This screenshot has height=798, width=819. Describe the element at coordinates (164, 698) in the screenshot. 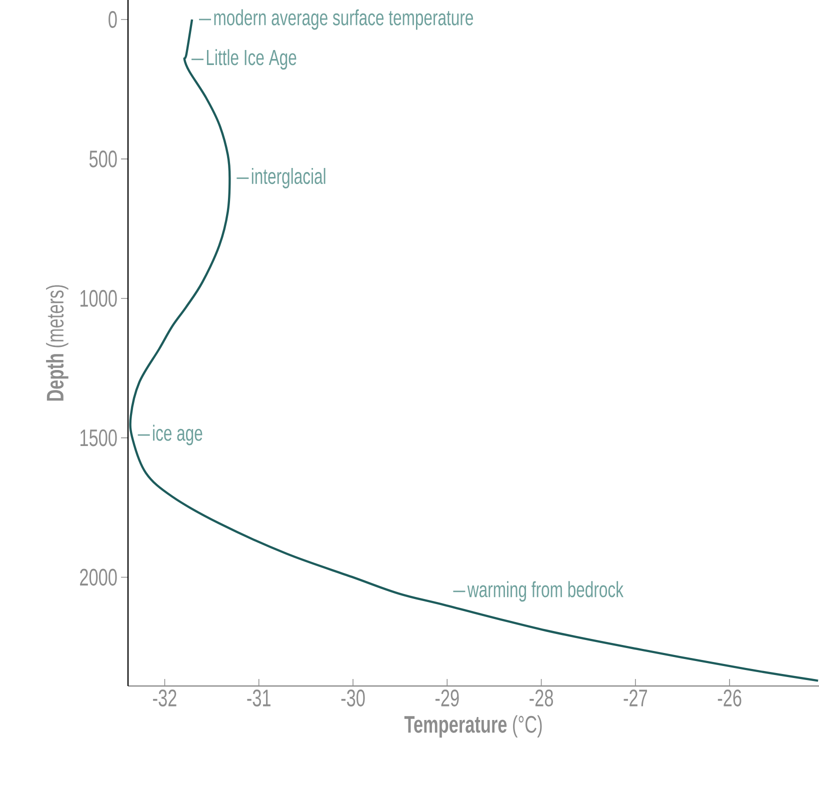

I see `x-tick-label: -32` at that location.